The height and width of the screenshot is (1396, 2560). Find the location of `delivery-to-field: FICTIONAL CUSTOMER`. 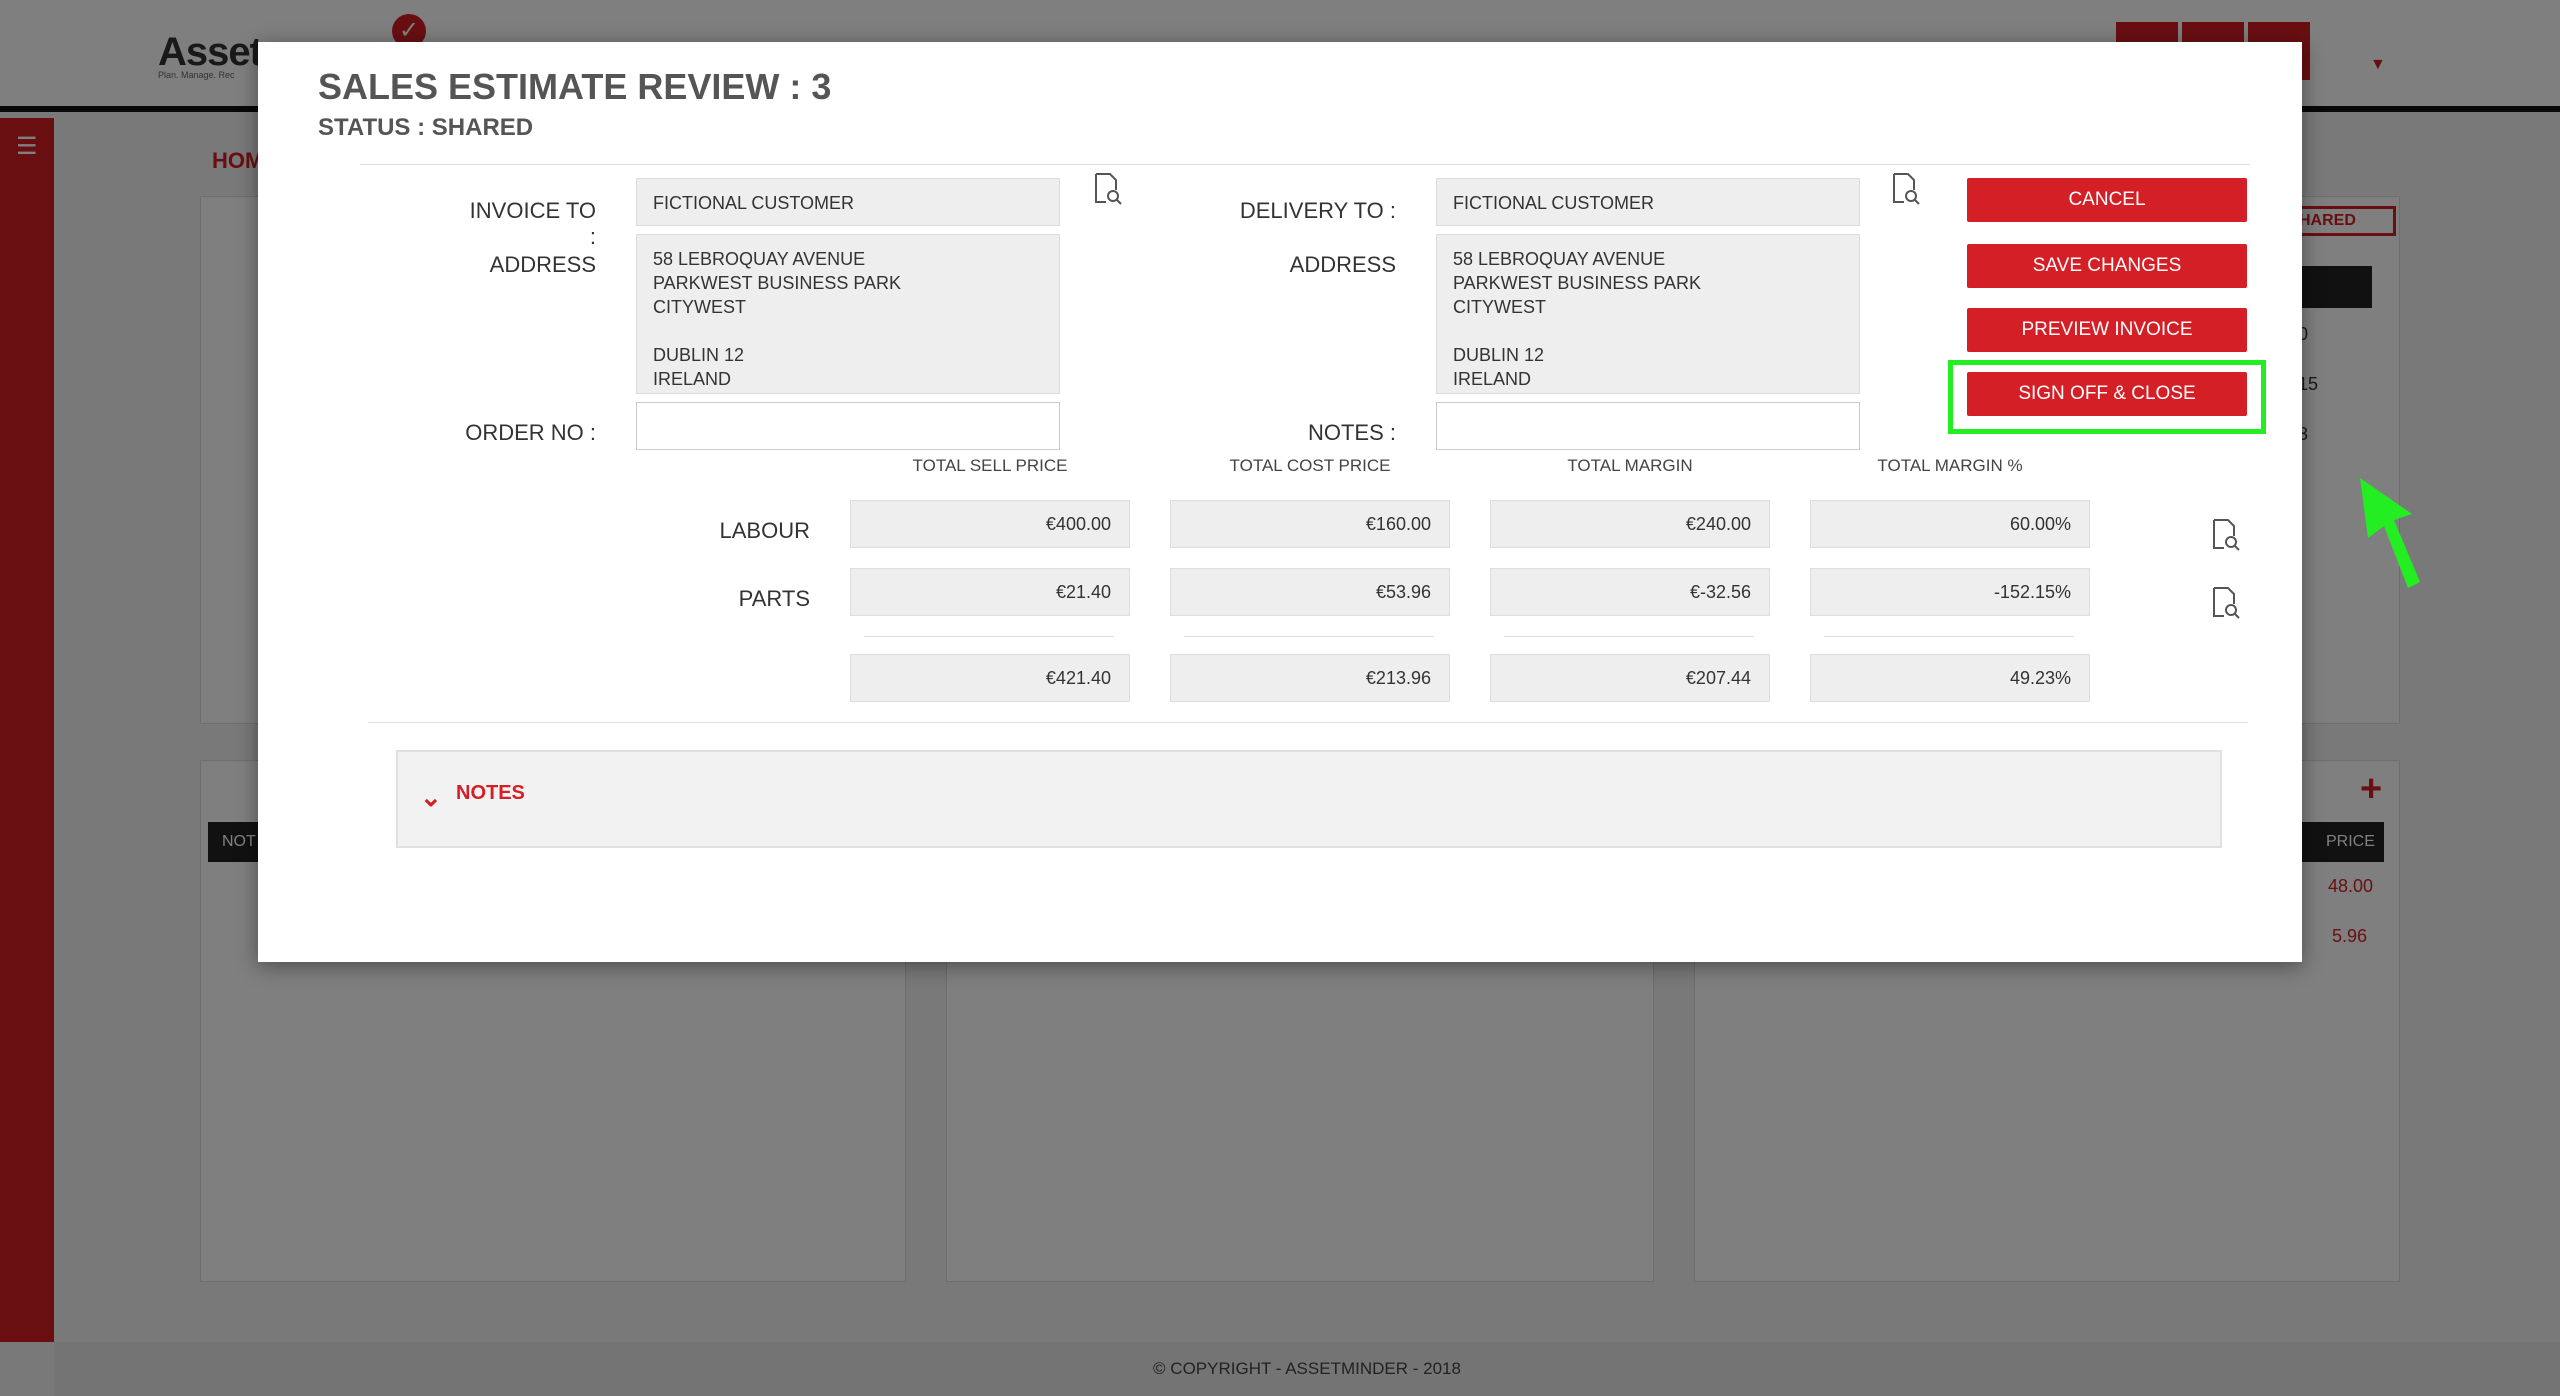

delivery-to-field: FICTIONAL CUSTOMER is located at coordinates (1648, 202).